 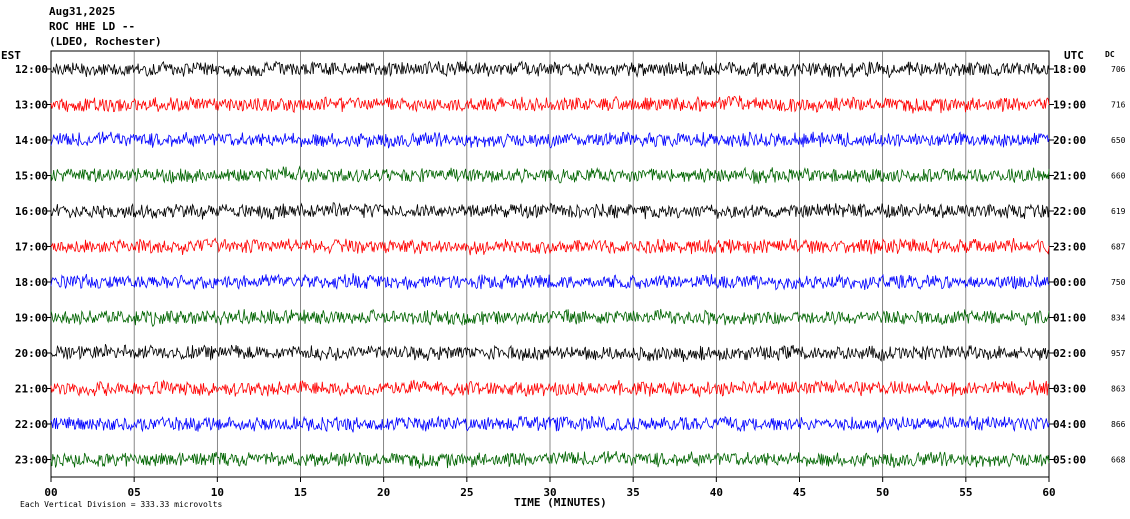 What do you see at coordinates (50, 492) in the screenshot?
I see `x-tick-label: 00` at bounding box center [50, 492].